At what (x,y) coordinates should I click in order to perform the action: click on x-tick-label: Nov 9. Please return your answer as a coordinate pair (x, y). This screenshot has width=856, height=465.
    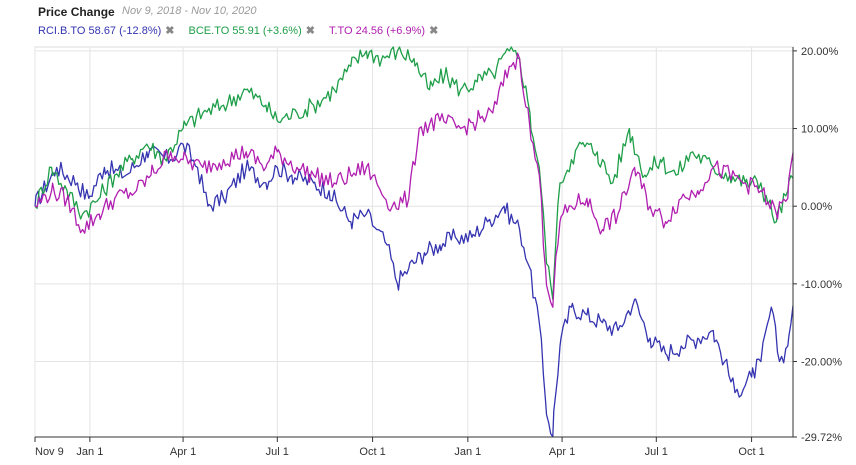
    Looking at the image, I should click on (49, 452).